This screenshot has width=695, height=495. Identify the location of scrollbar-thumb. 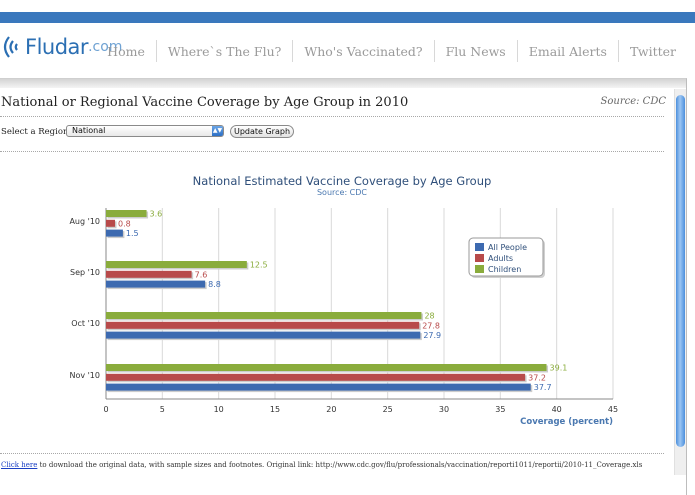
(680, 271).